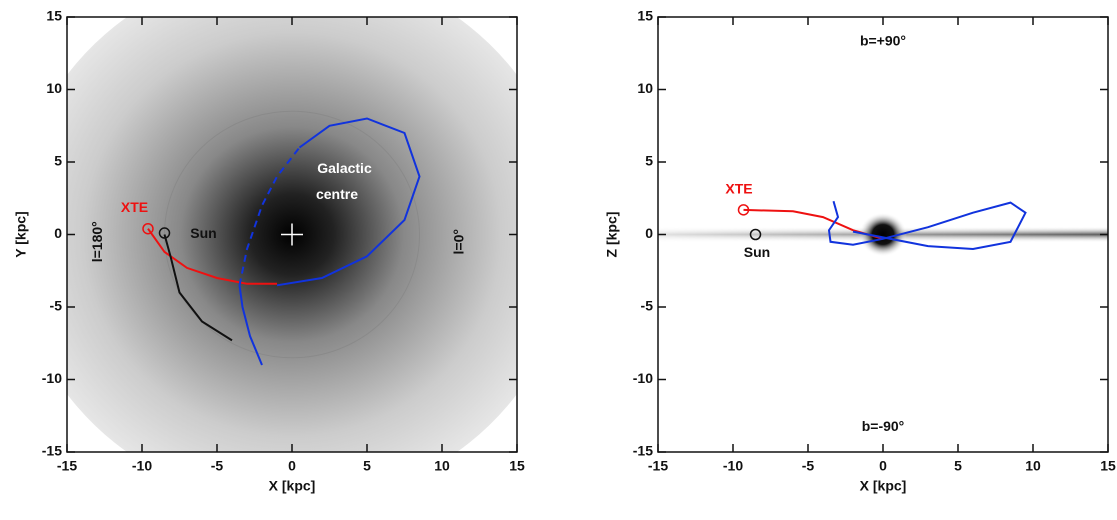 The height and width of the screenshot is (520, 1117). Describe the element at coordinates (97, 241) in the screenshot. I see `annotation: l=180°` at that location.